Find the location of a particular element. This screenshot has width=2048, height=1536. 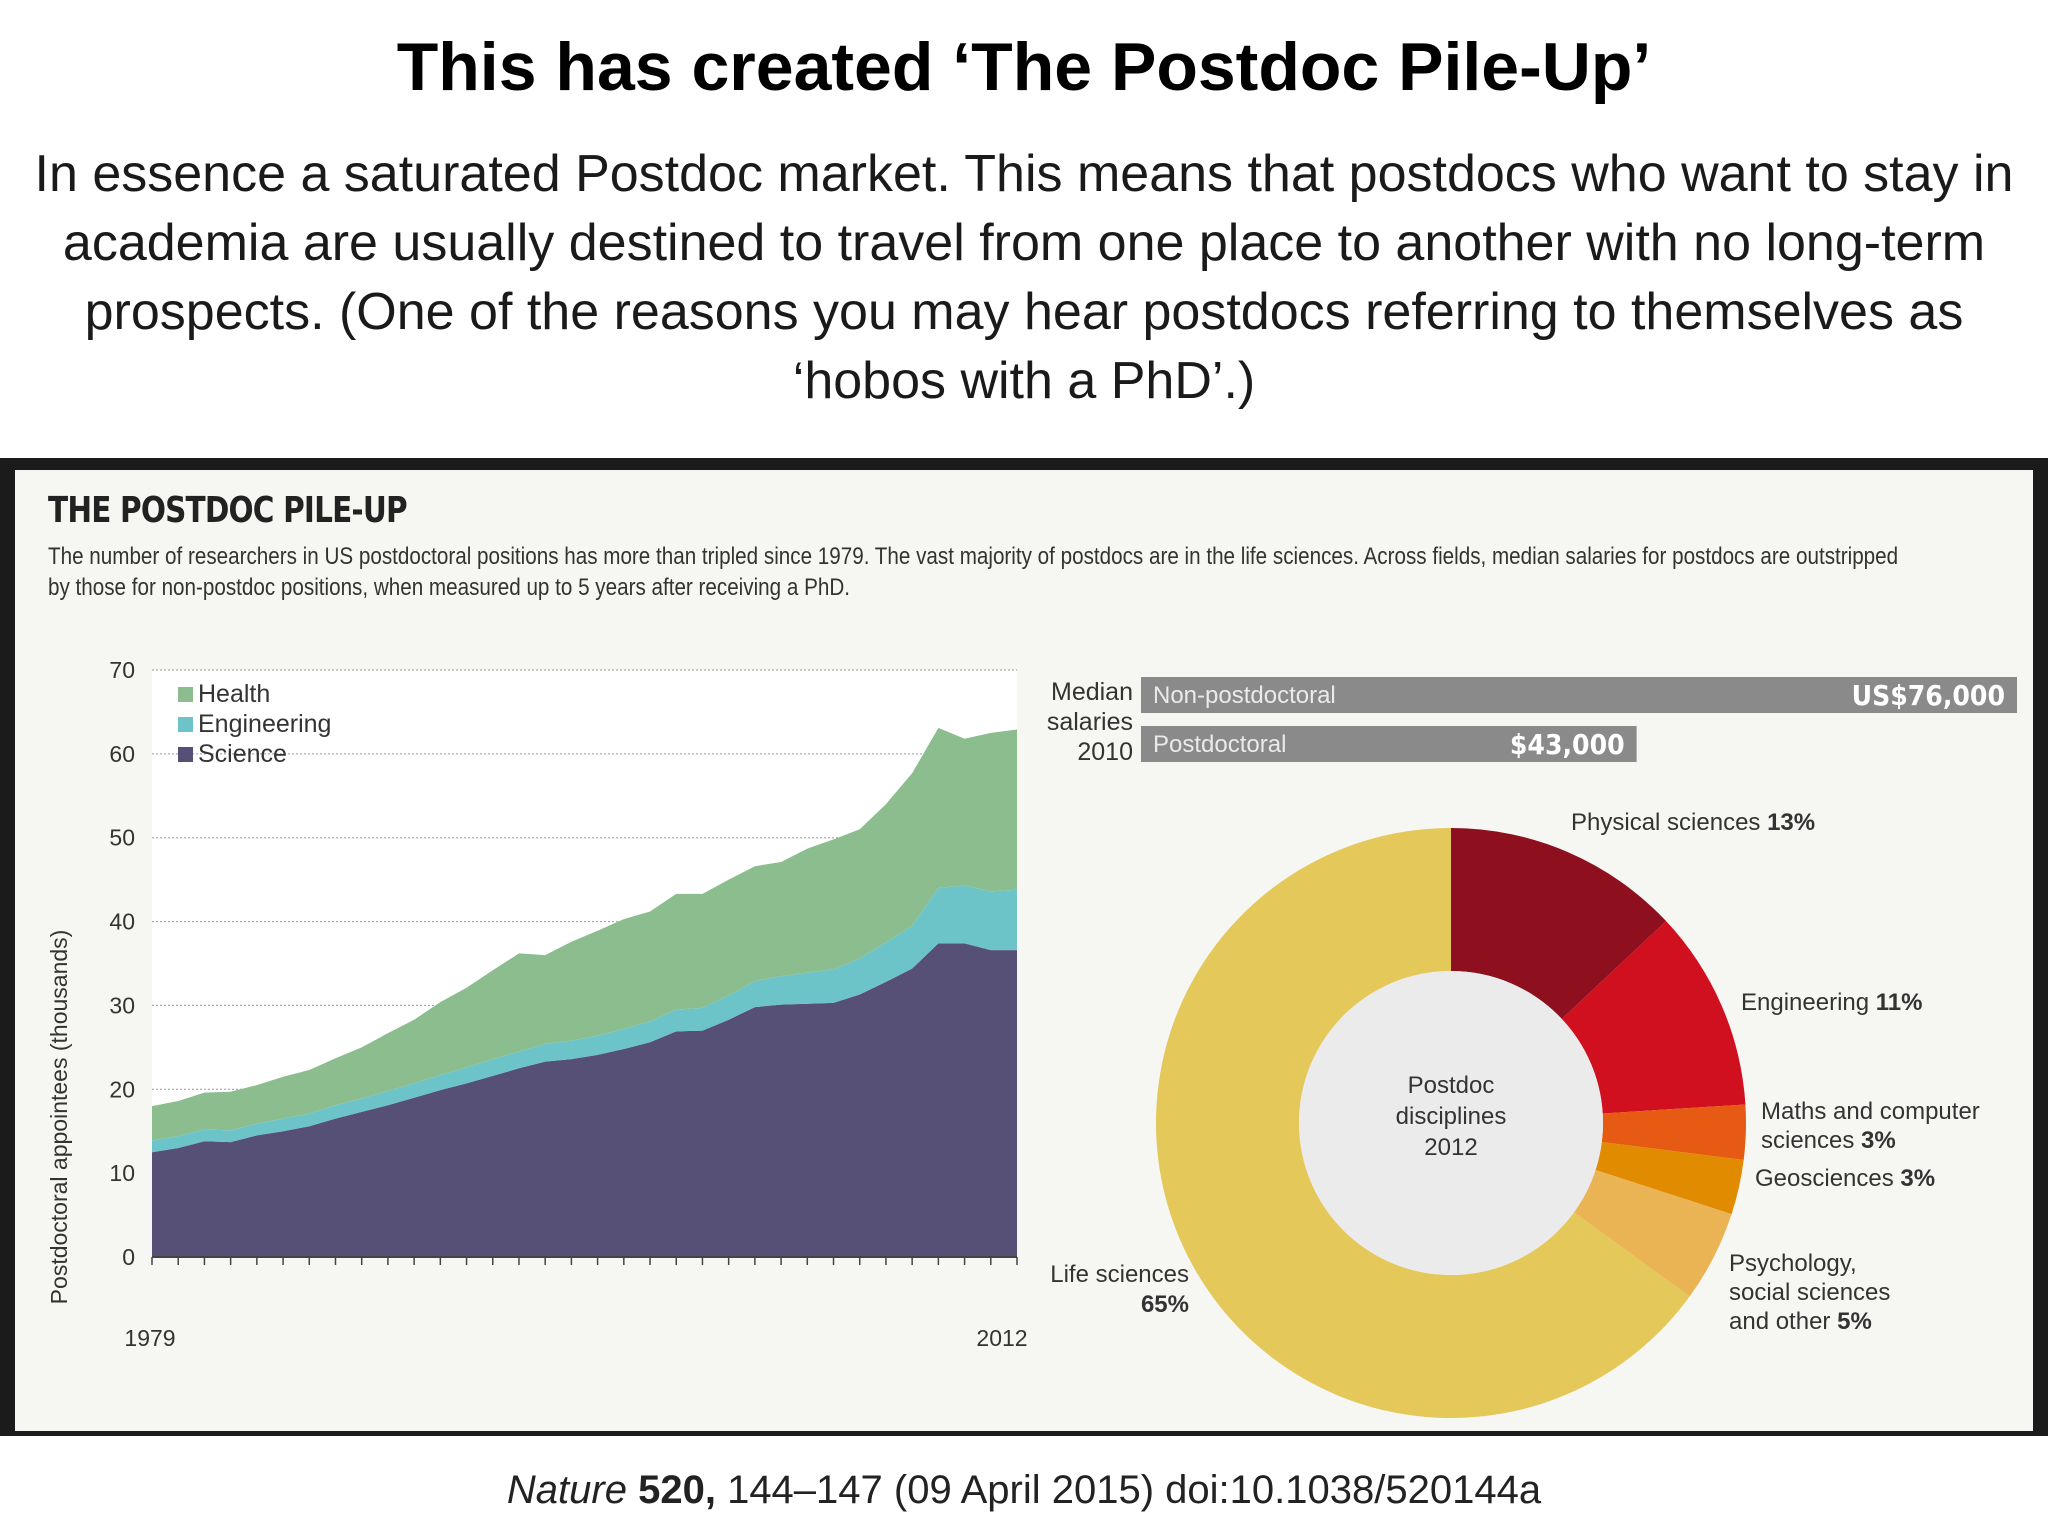

salary-side-label: Median is located at coordinates (1092, 692).